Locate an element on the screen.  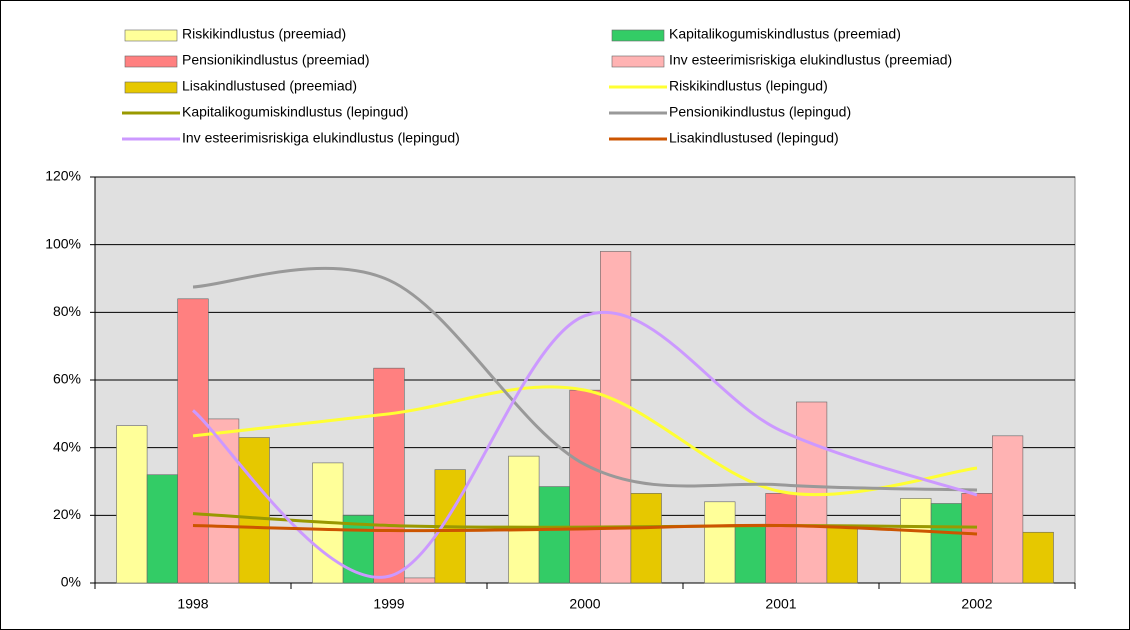
y-tick-label: 120% is located at coordinates (63, 176).